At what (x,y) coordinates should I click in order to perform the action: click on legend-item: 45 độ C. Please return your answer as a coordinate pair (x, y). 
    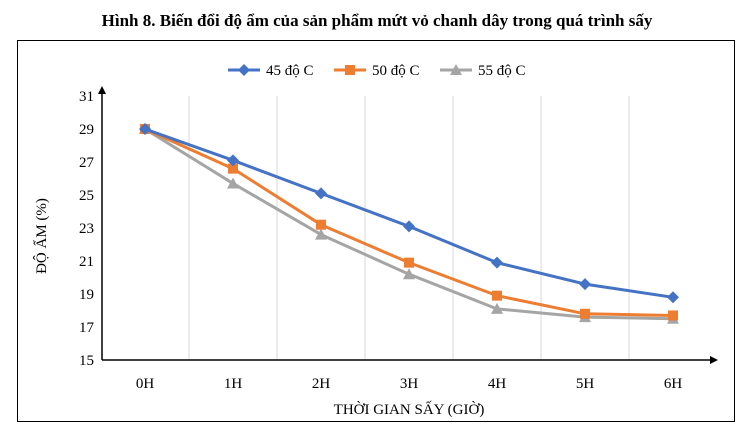
    Looking at the image, I should click on (271, 71).